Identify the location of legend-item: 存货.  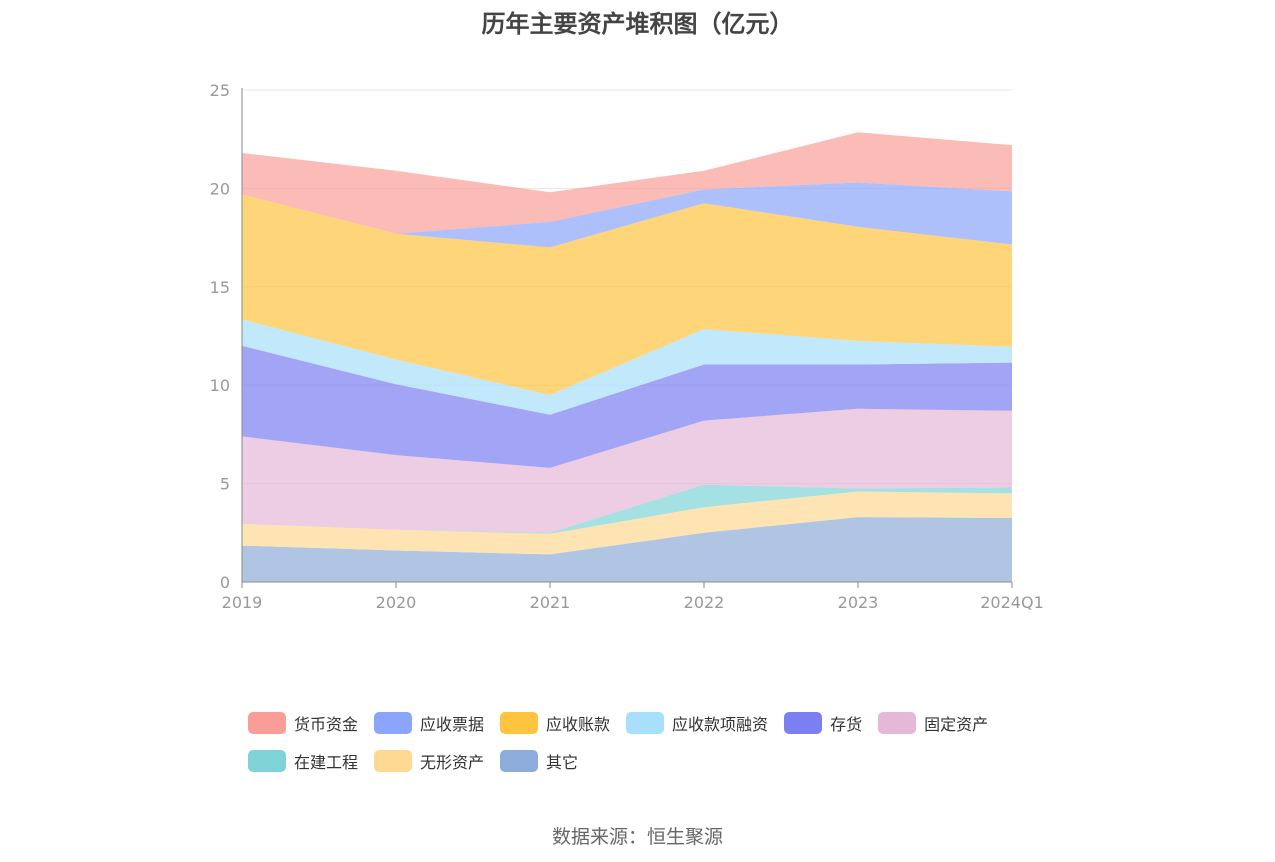
(823, 723).